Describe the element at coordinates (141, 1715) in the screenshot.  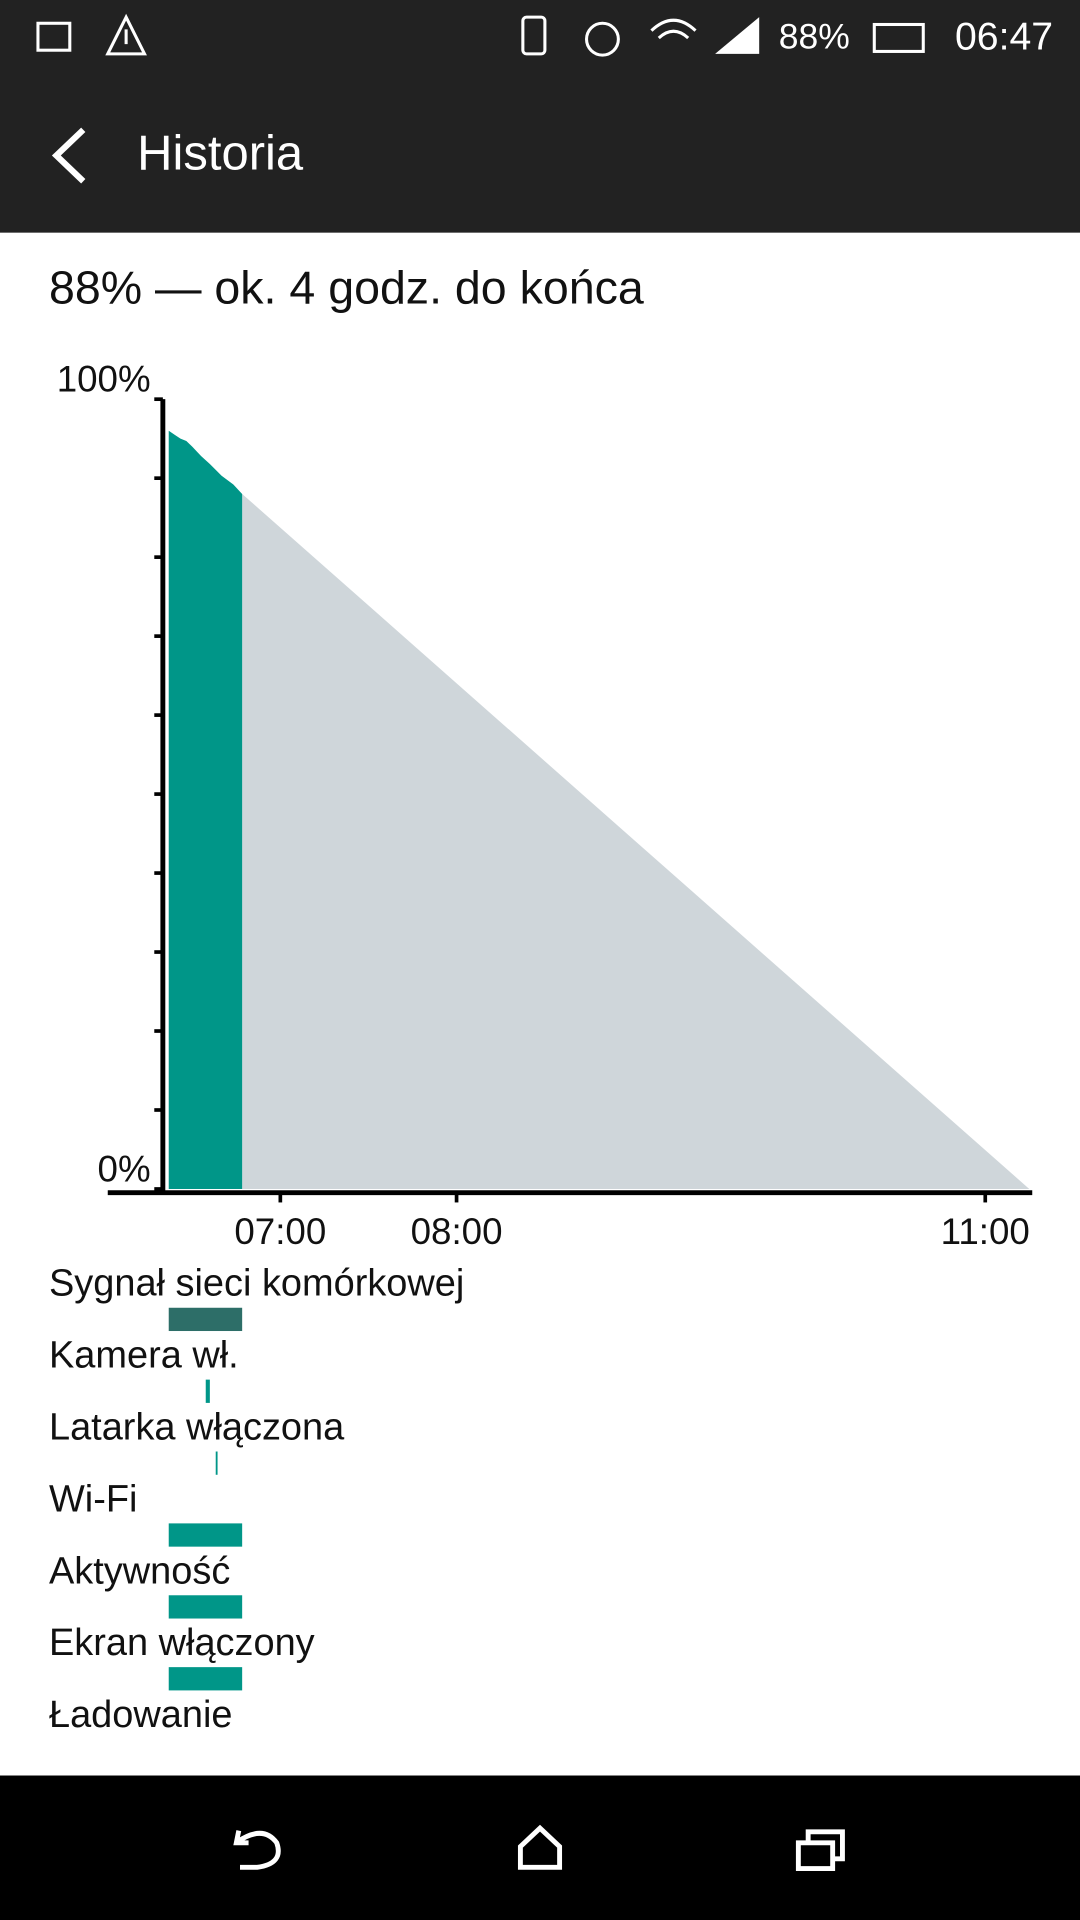
I see `event-label: Ładowanie` at that location.